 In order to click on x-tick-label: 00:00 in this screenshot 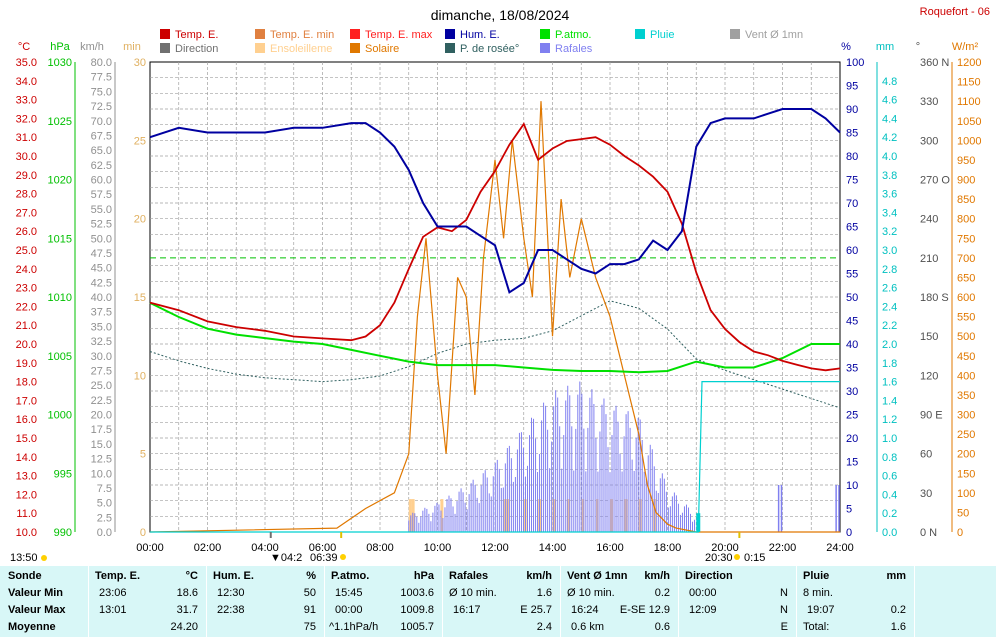, I will do `click(150, 548)`.